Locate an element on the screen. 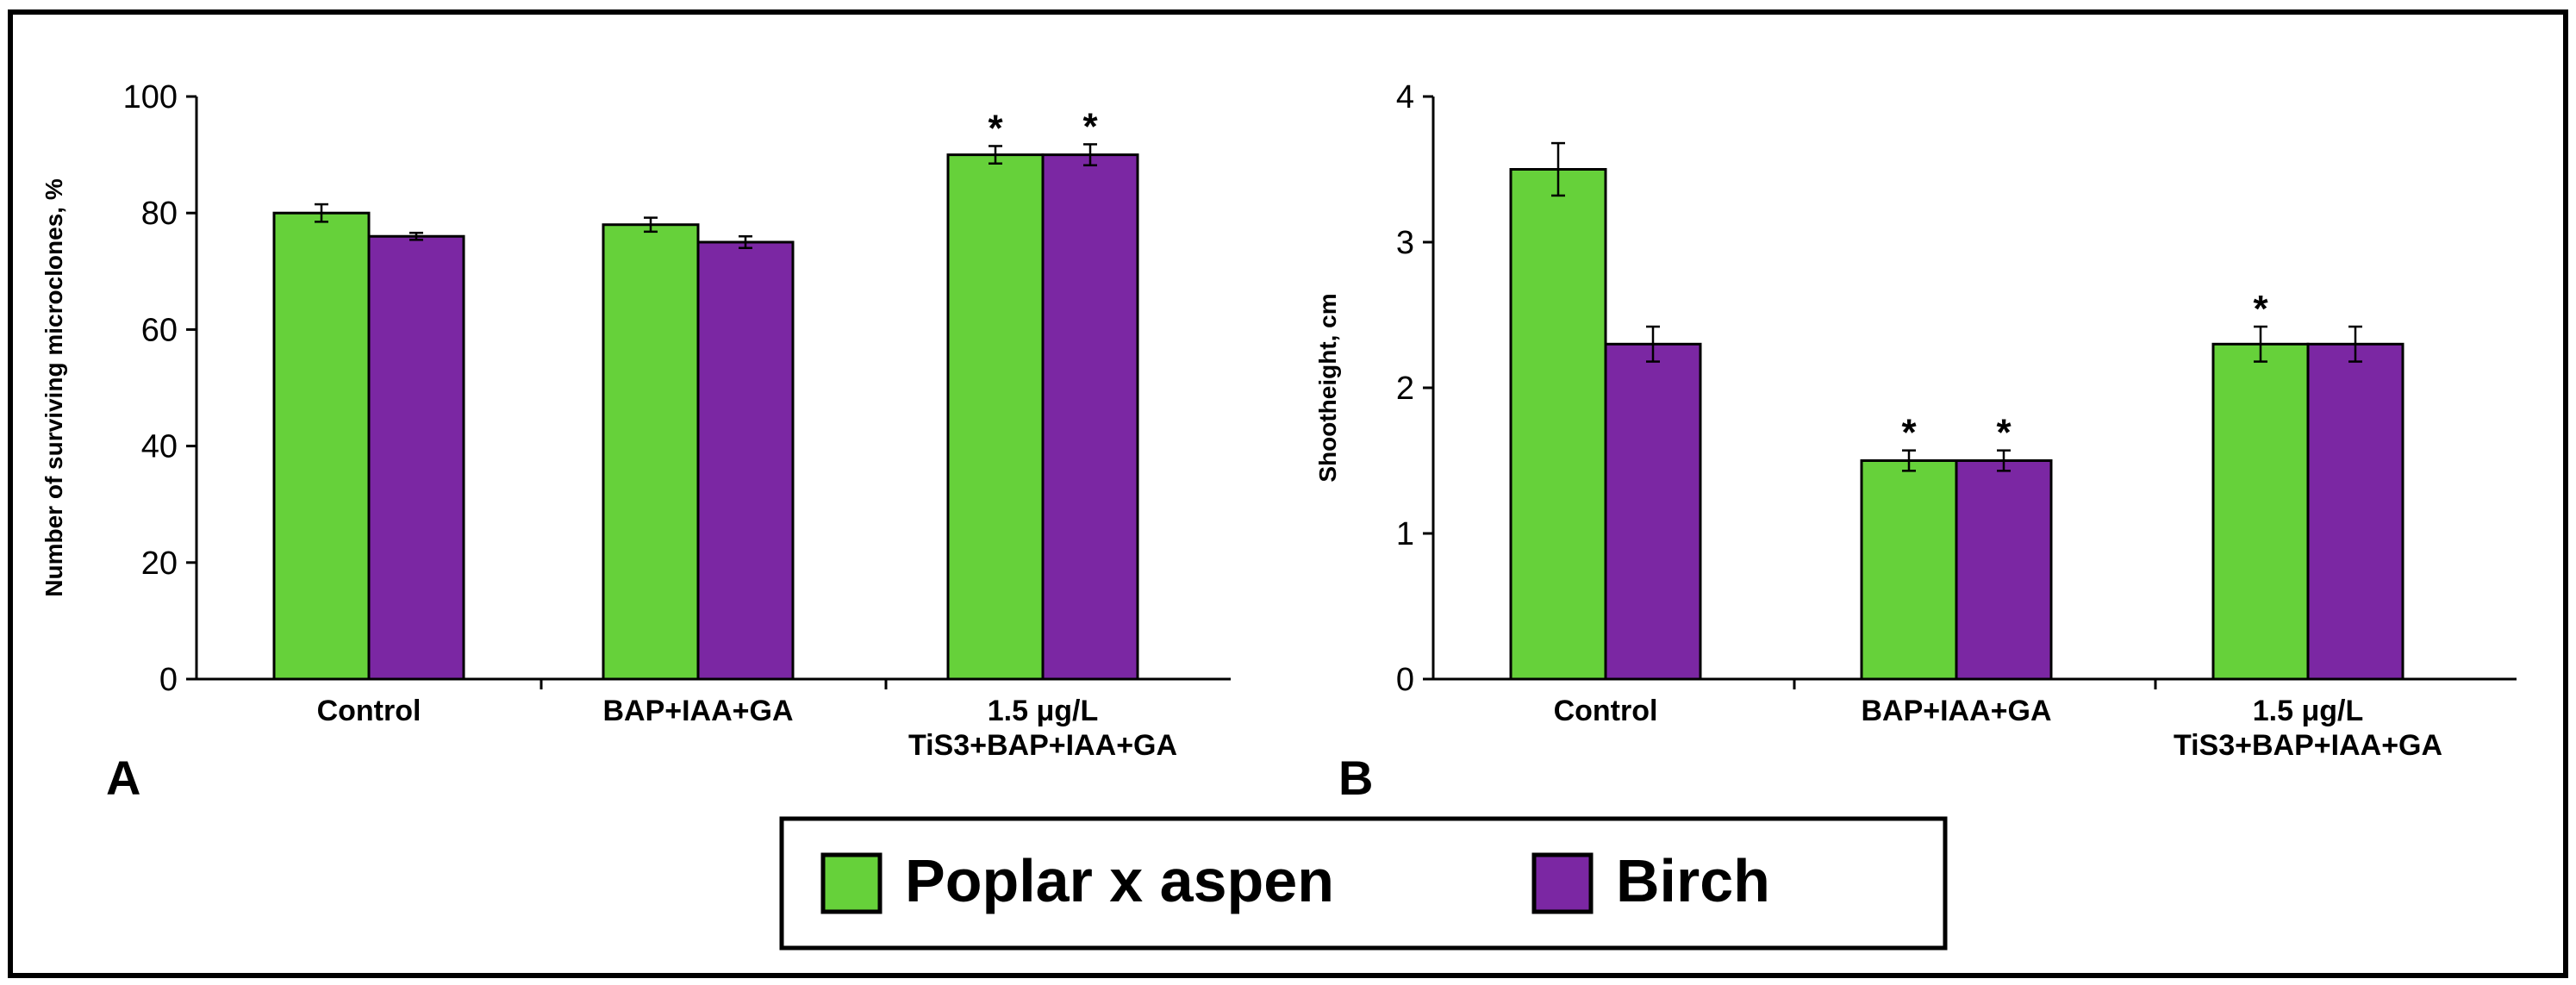  y-tick-label: 2 is located at coordinates (1405, 389).